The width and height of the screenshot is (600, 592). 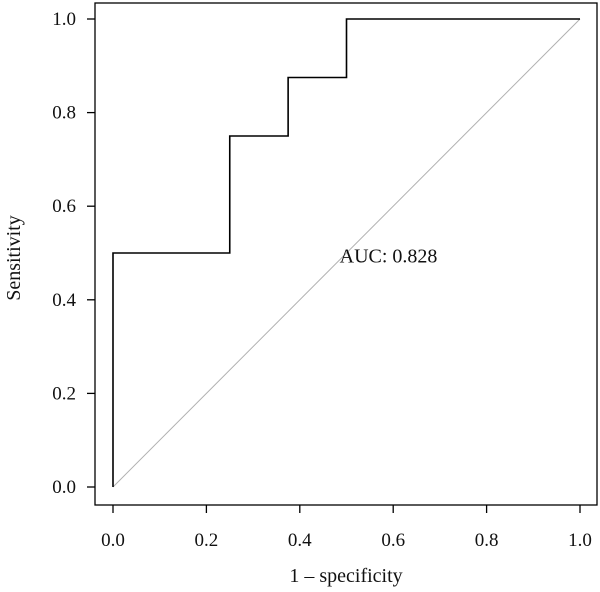 I want to click on x-tick-label: 0.4, so click(x=300, y=540).